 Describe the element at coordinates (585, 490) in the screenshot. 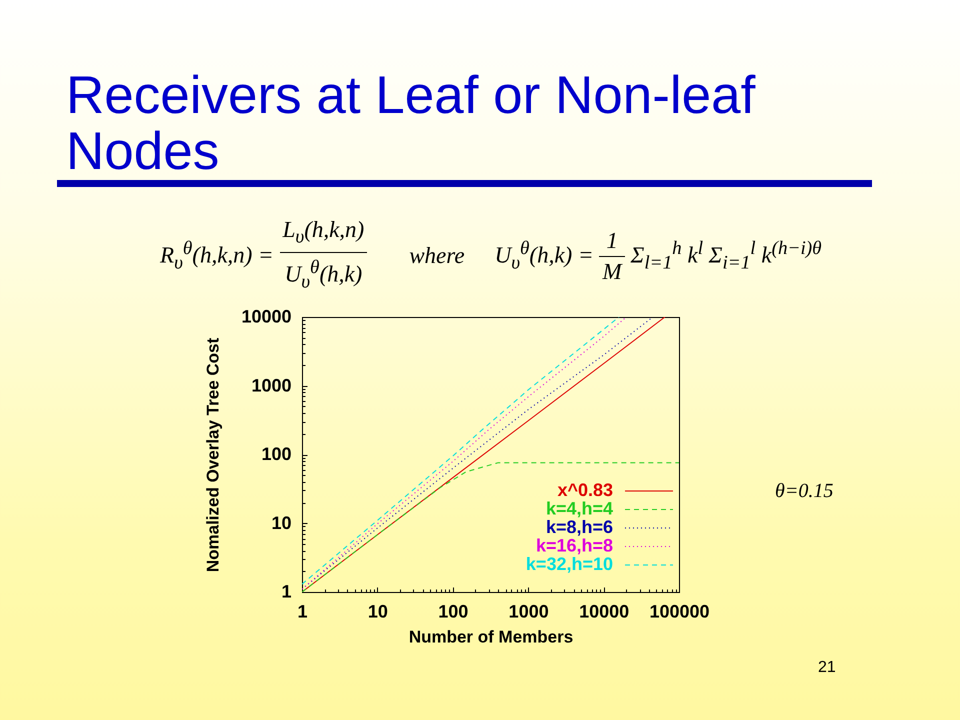

I see `legend-label: x^0.83` at that location.